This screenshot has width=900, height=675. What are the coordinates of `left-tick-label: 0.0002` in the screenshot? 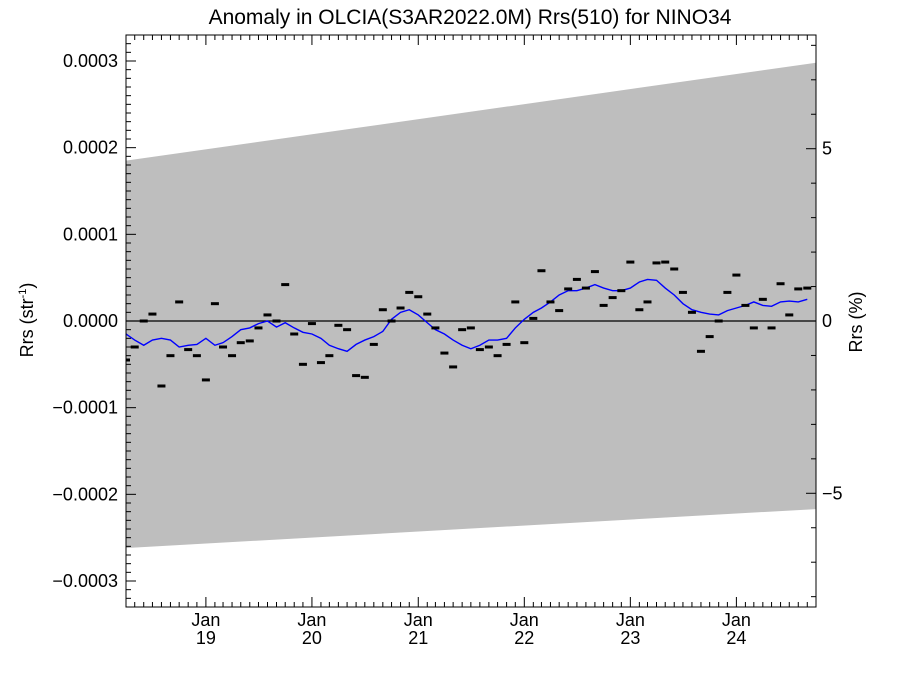 It's located at (90, 148).